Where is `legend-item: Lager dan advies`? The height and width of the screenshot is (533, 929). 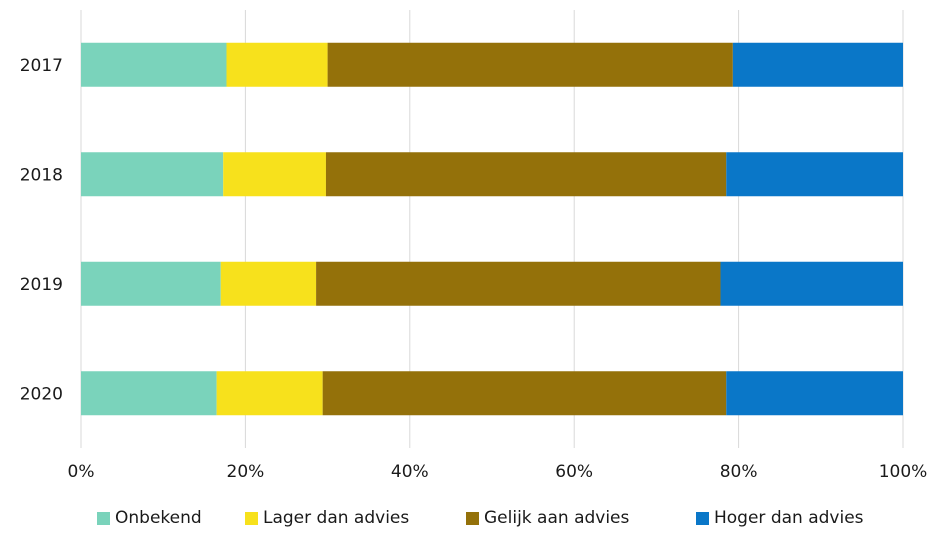
legend-item: Lager dan advies is located at coordinates (327, 518).